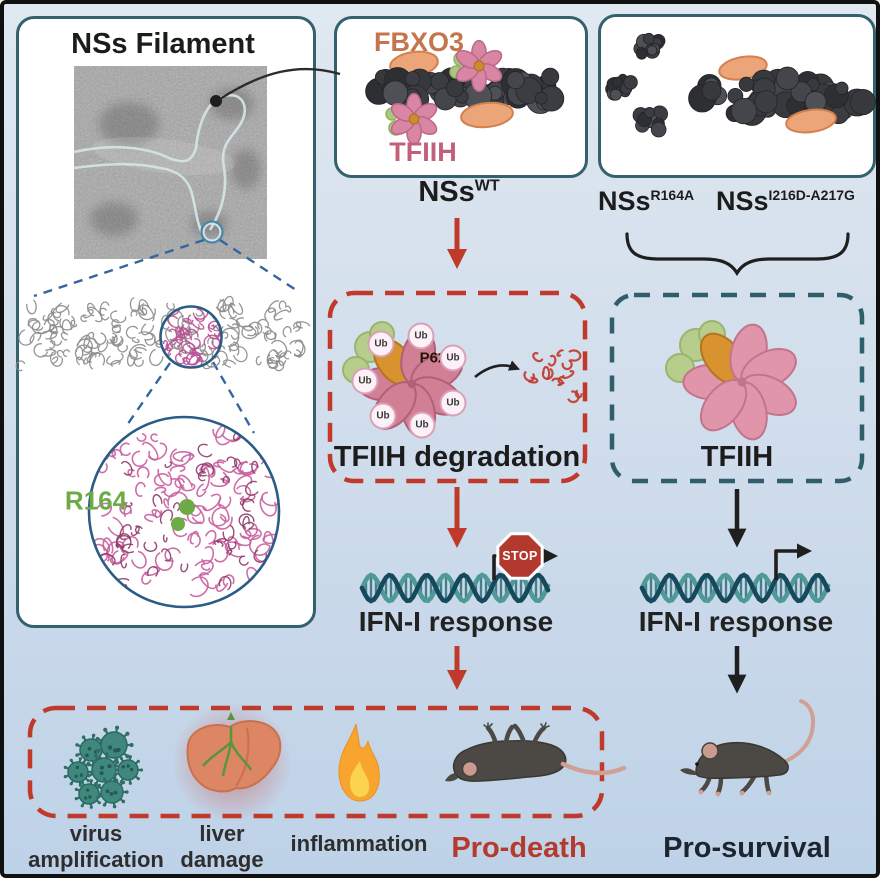  What do you see at coordinates (731, 380) in the screenshot?
I see `tfiih-complex-intact` at bounding box center [731, 380].